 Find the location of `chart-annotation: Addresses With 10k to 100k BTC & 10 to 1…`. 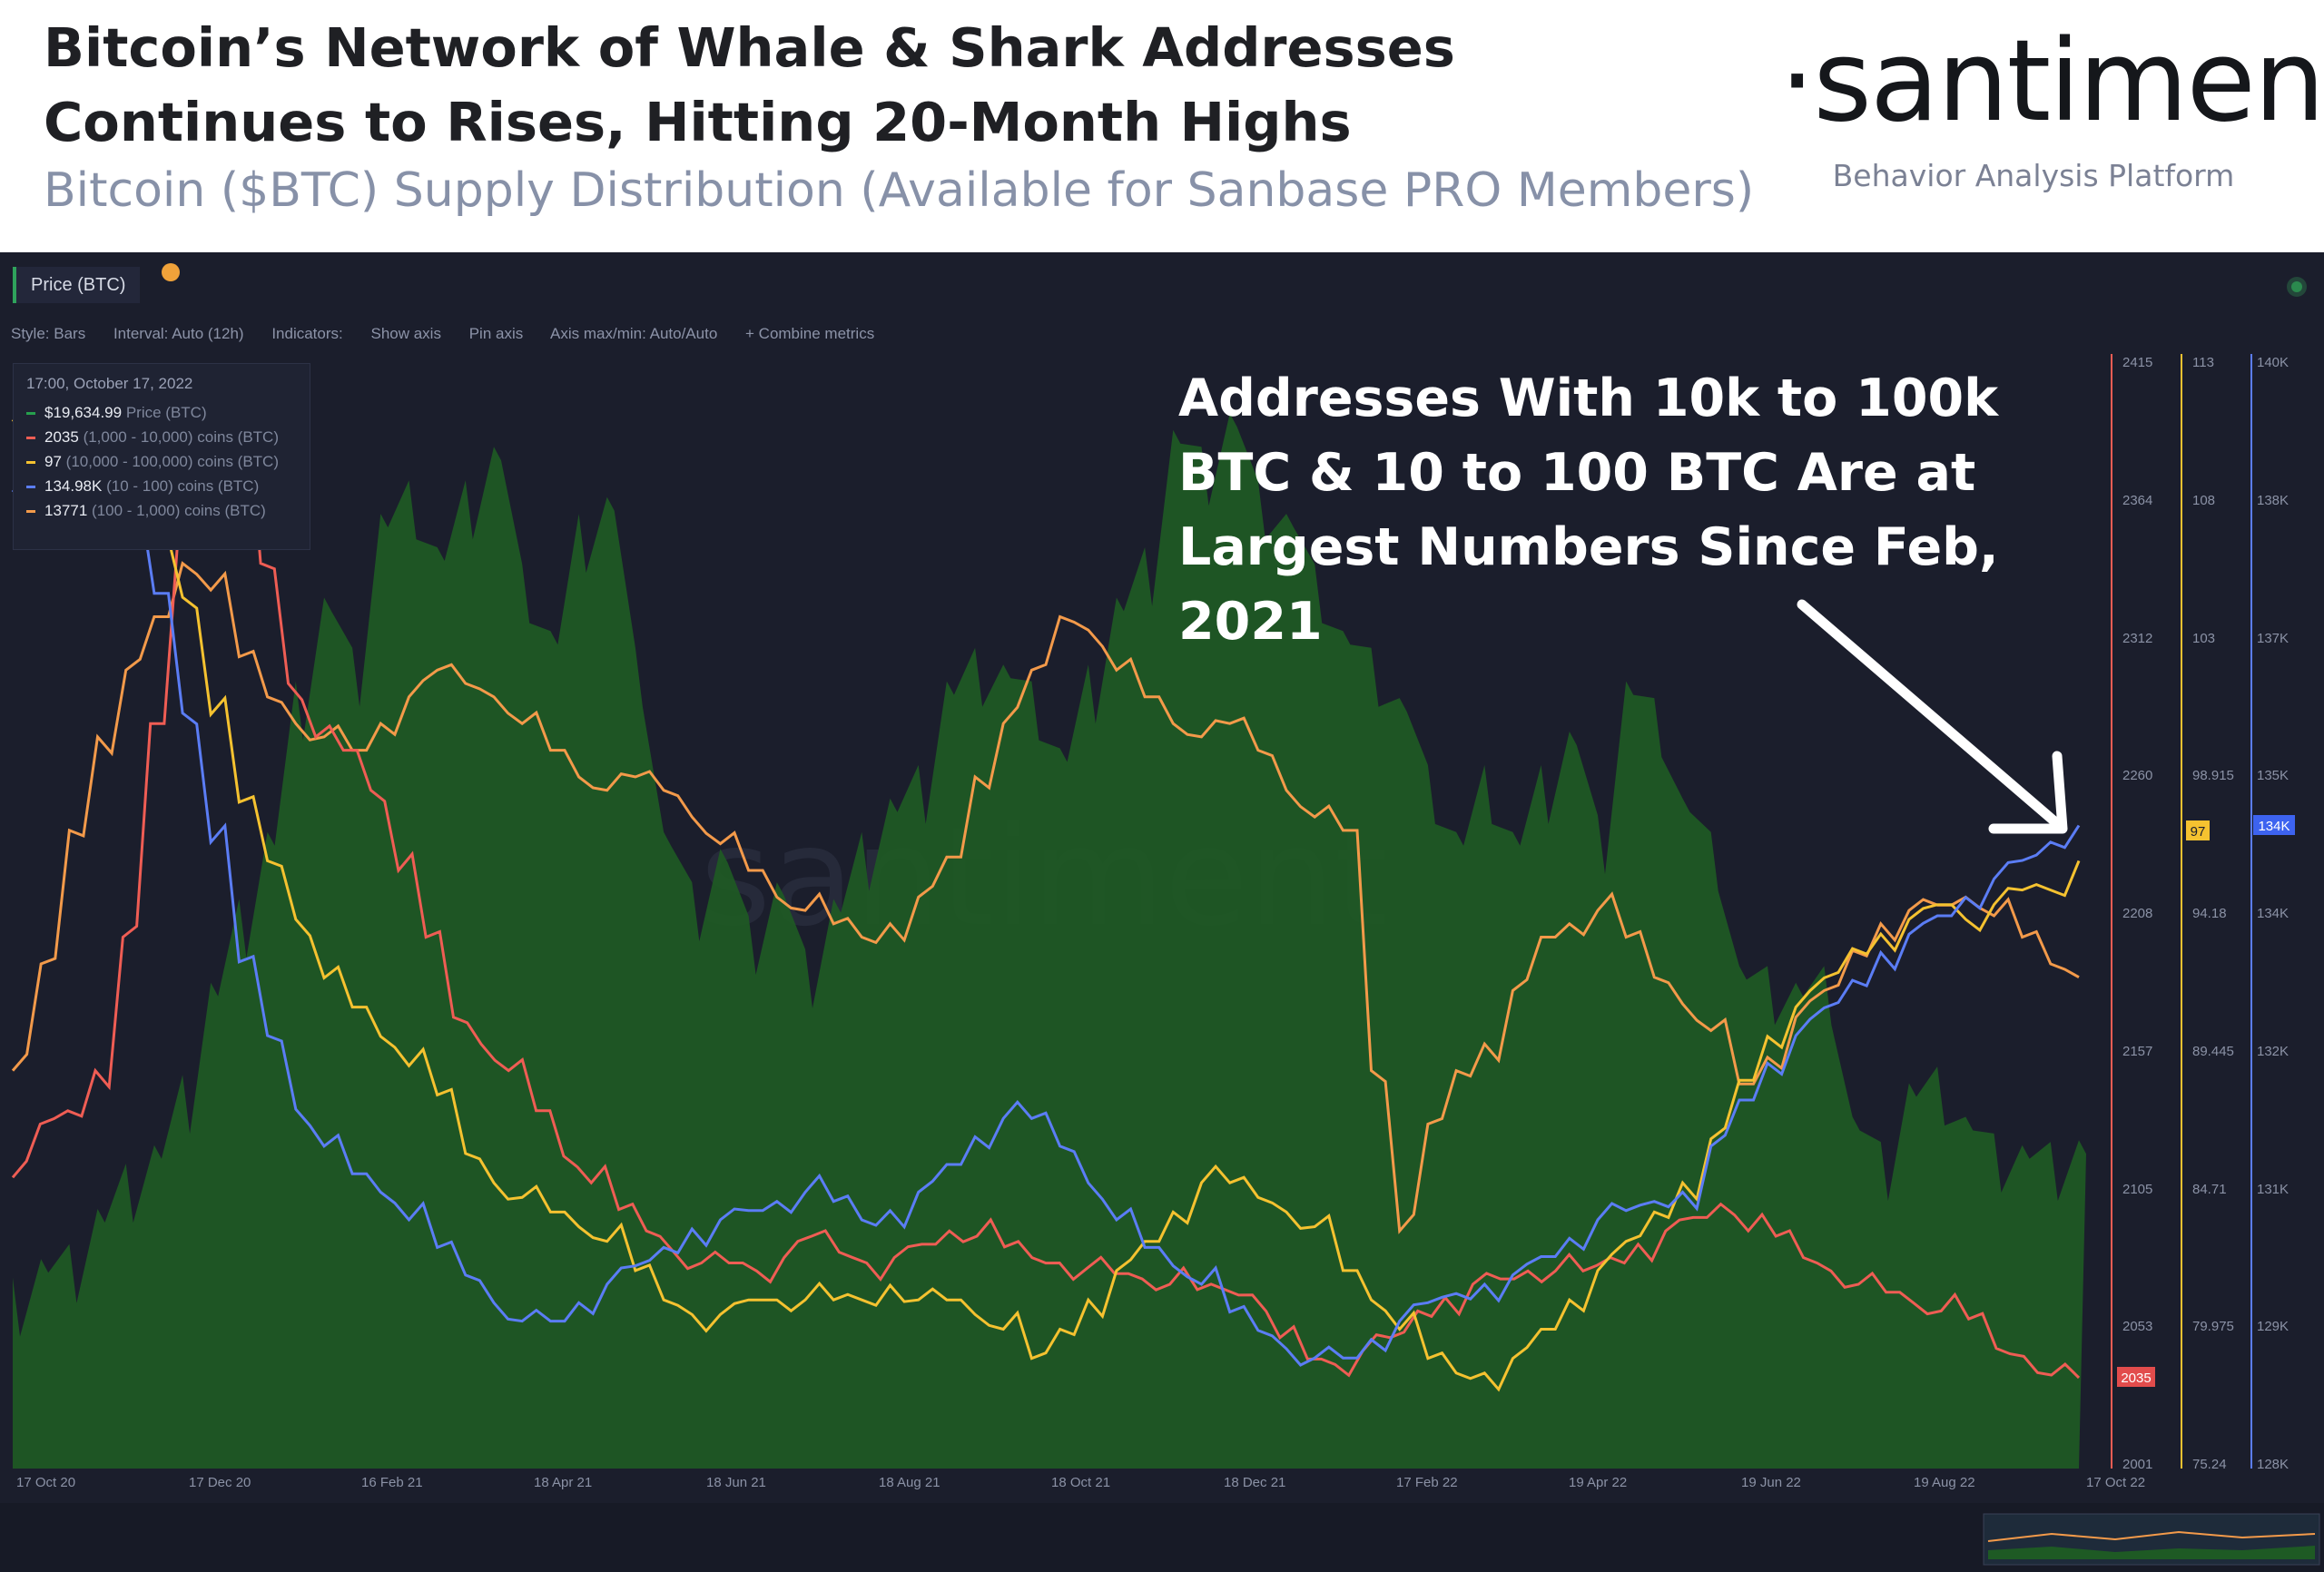

chart-annotation: Addresses With 10k to 100k BTC & 10 to 1… is located at coordinates (1588, 510).